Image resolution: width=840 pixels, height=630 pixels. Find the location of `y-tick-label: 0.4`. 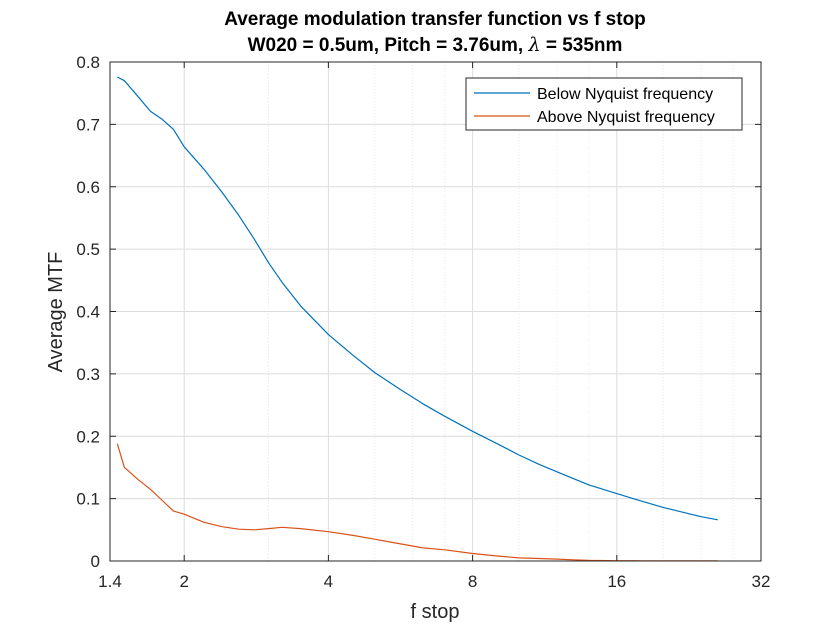

y-tick-label: 0.4 is located at coordinates (88, 312).